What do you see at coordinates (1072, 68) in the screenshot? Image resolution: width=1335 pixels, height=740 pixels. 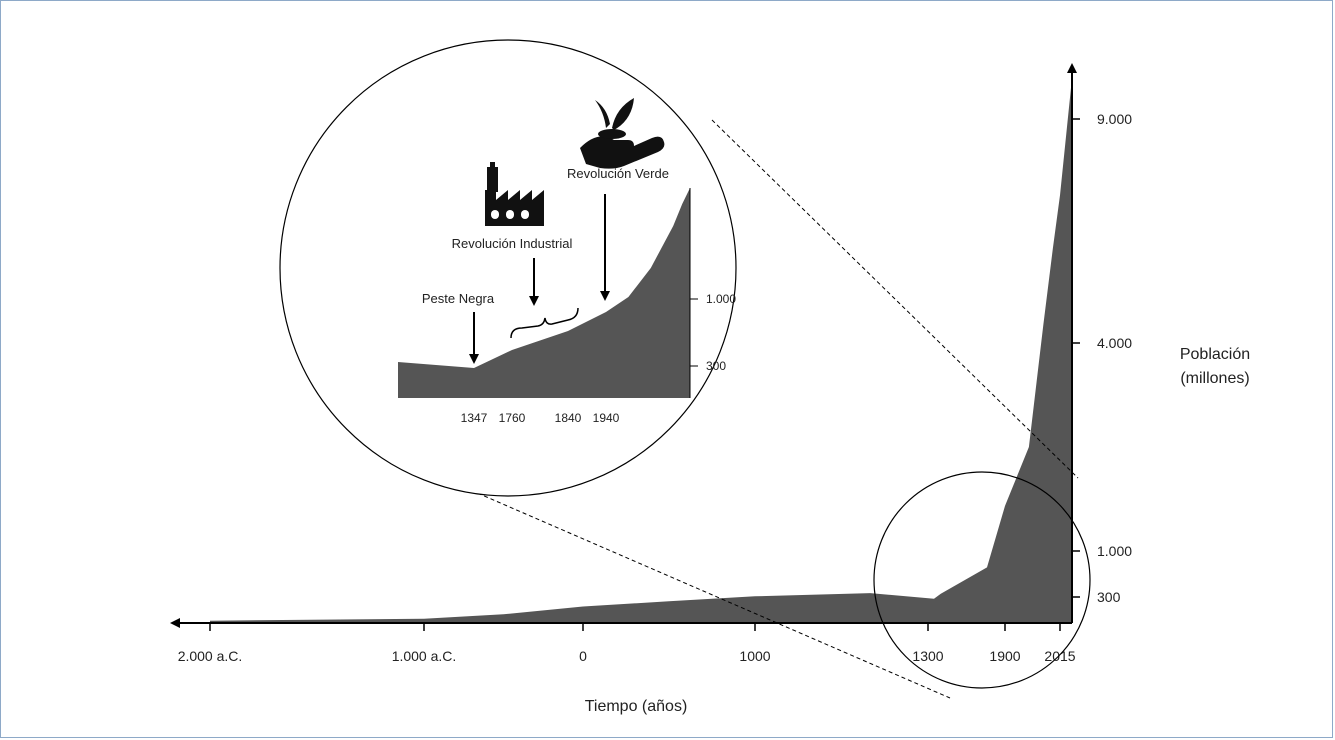 I see `y-axis-arrow` at bounding box center [1072, 68].